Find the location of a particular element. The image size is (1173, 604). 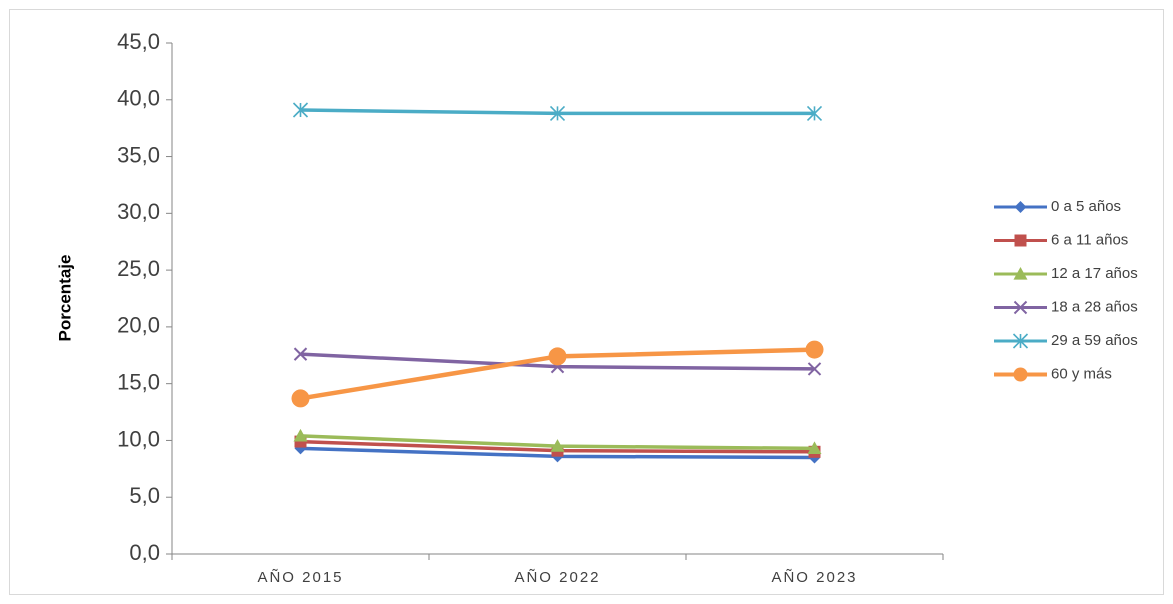

y-tick-label: 35,0 is located at coordinates (138, 154).